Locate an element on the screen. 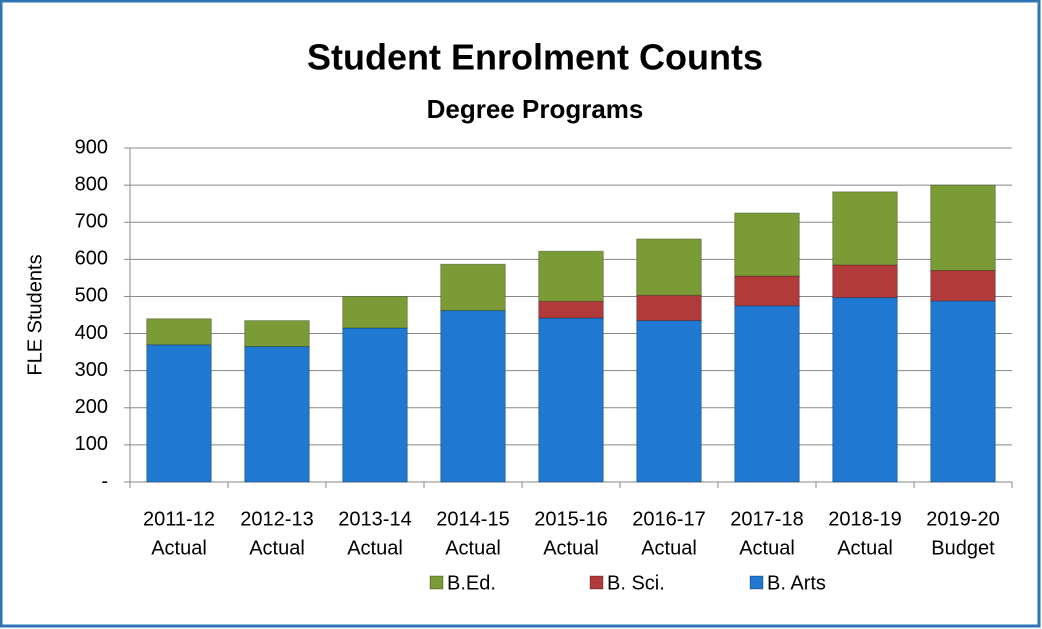 This screenshot has width=1042, height=629. x-tick-label: 2016-17 is located at coordinates (668, 519).